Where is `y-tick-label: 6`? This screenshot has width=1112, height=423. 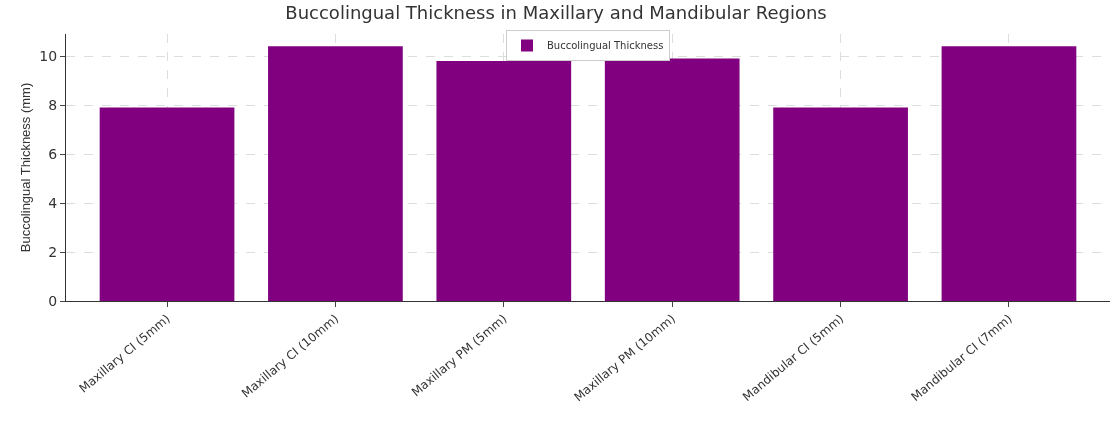 y-tick-label: 6 is located at coordinates (53, 153).